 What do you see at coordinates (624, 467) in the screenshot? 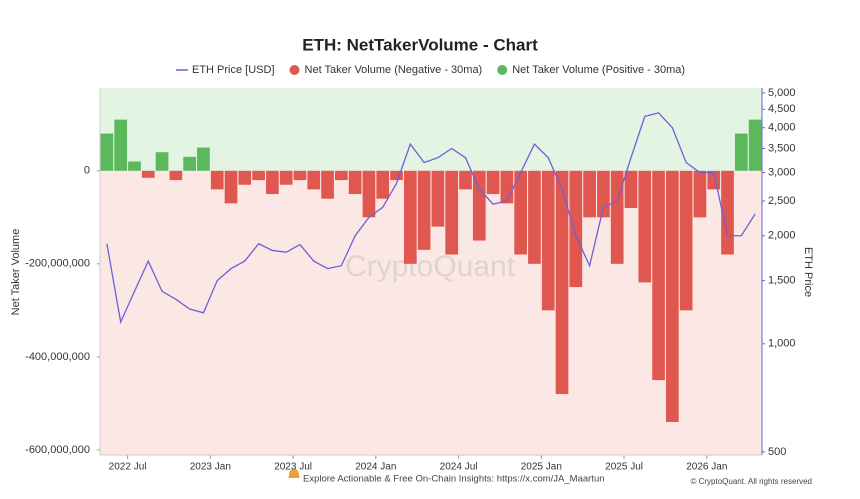
I see `x-tick-label: 2025 Jul` at bounding box center [624, 467].